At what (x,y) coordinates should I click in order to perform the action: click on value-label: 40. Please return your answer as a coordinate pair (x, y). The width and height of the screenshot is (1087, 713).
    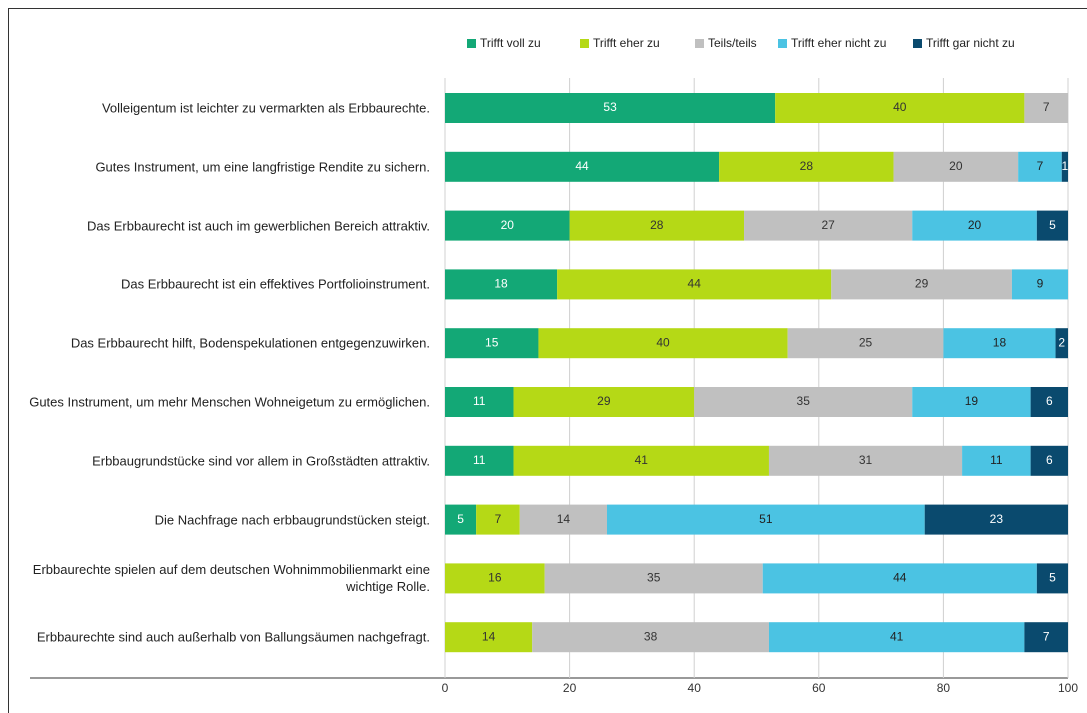
    Looking at the image, I should click on (663, 342).